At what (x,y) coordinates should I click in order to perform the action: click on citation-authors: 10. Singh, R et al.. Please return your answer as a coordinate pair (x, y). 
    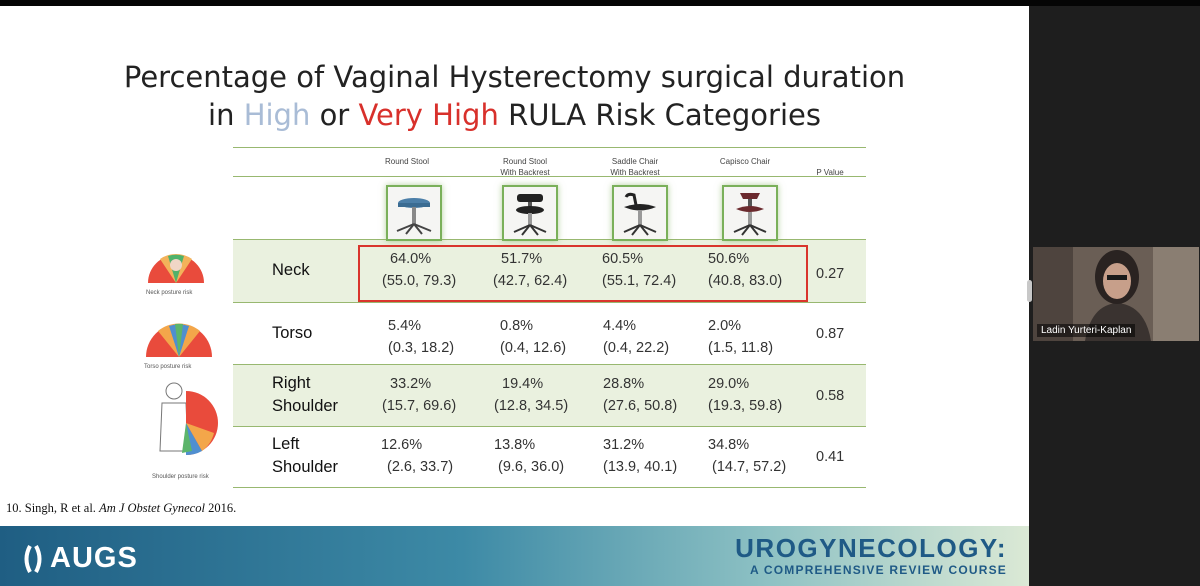
    Looking at the image, I should click on (51, 508).